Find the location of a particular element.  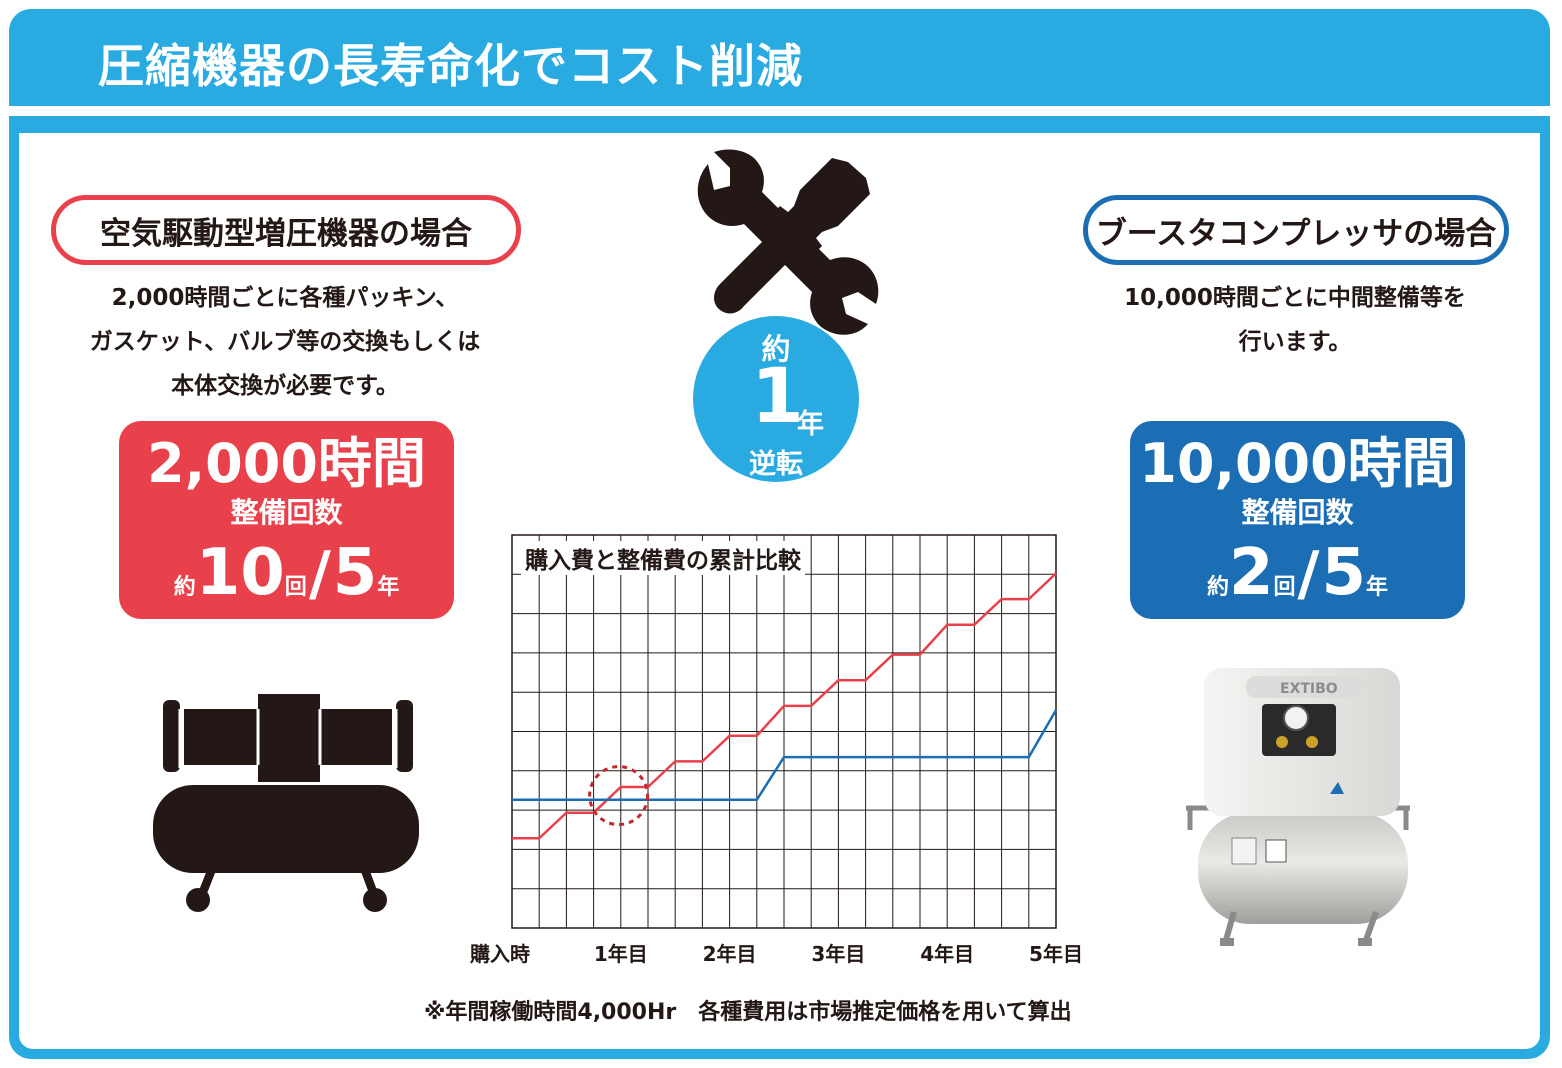

right-maintenance-count: 約 2 回 / 5 年 is located at coordinates (1297, 573).